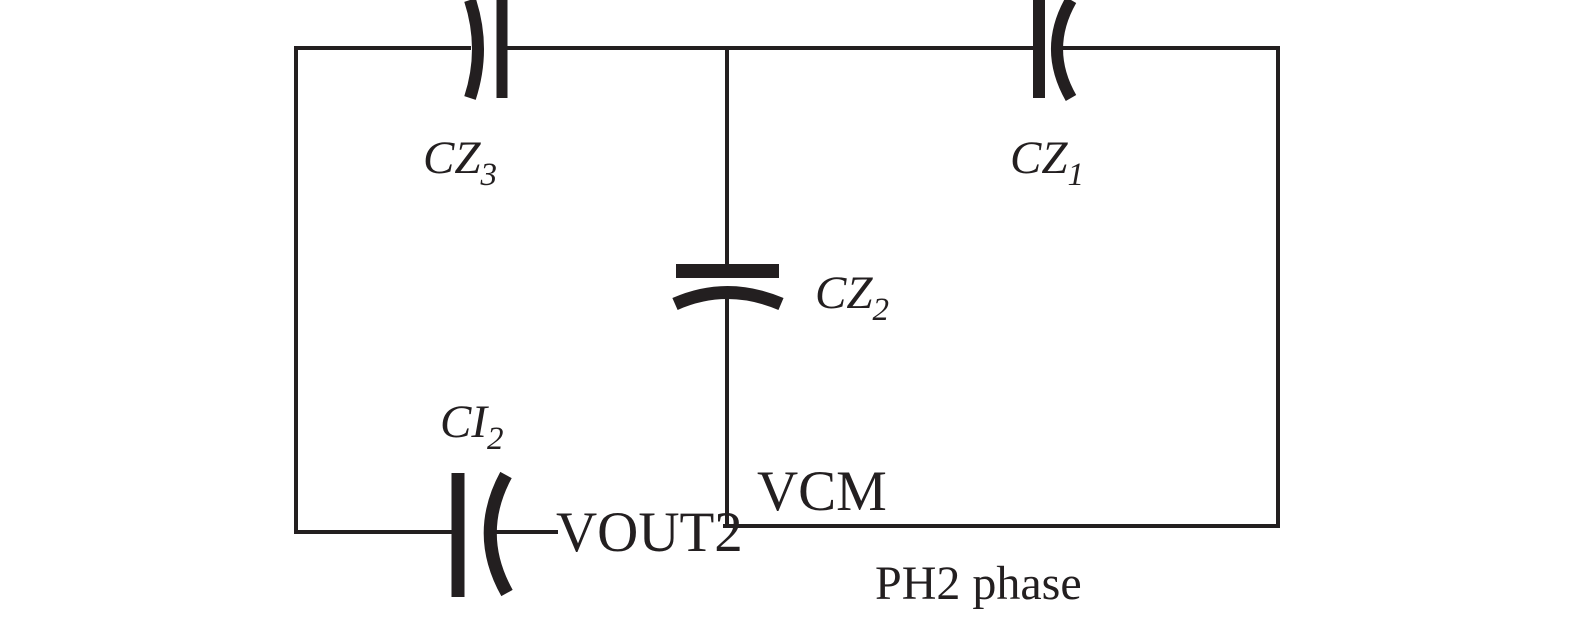  I want to click on capacitor-cz2, so click(728, 287).